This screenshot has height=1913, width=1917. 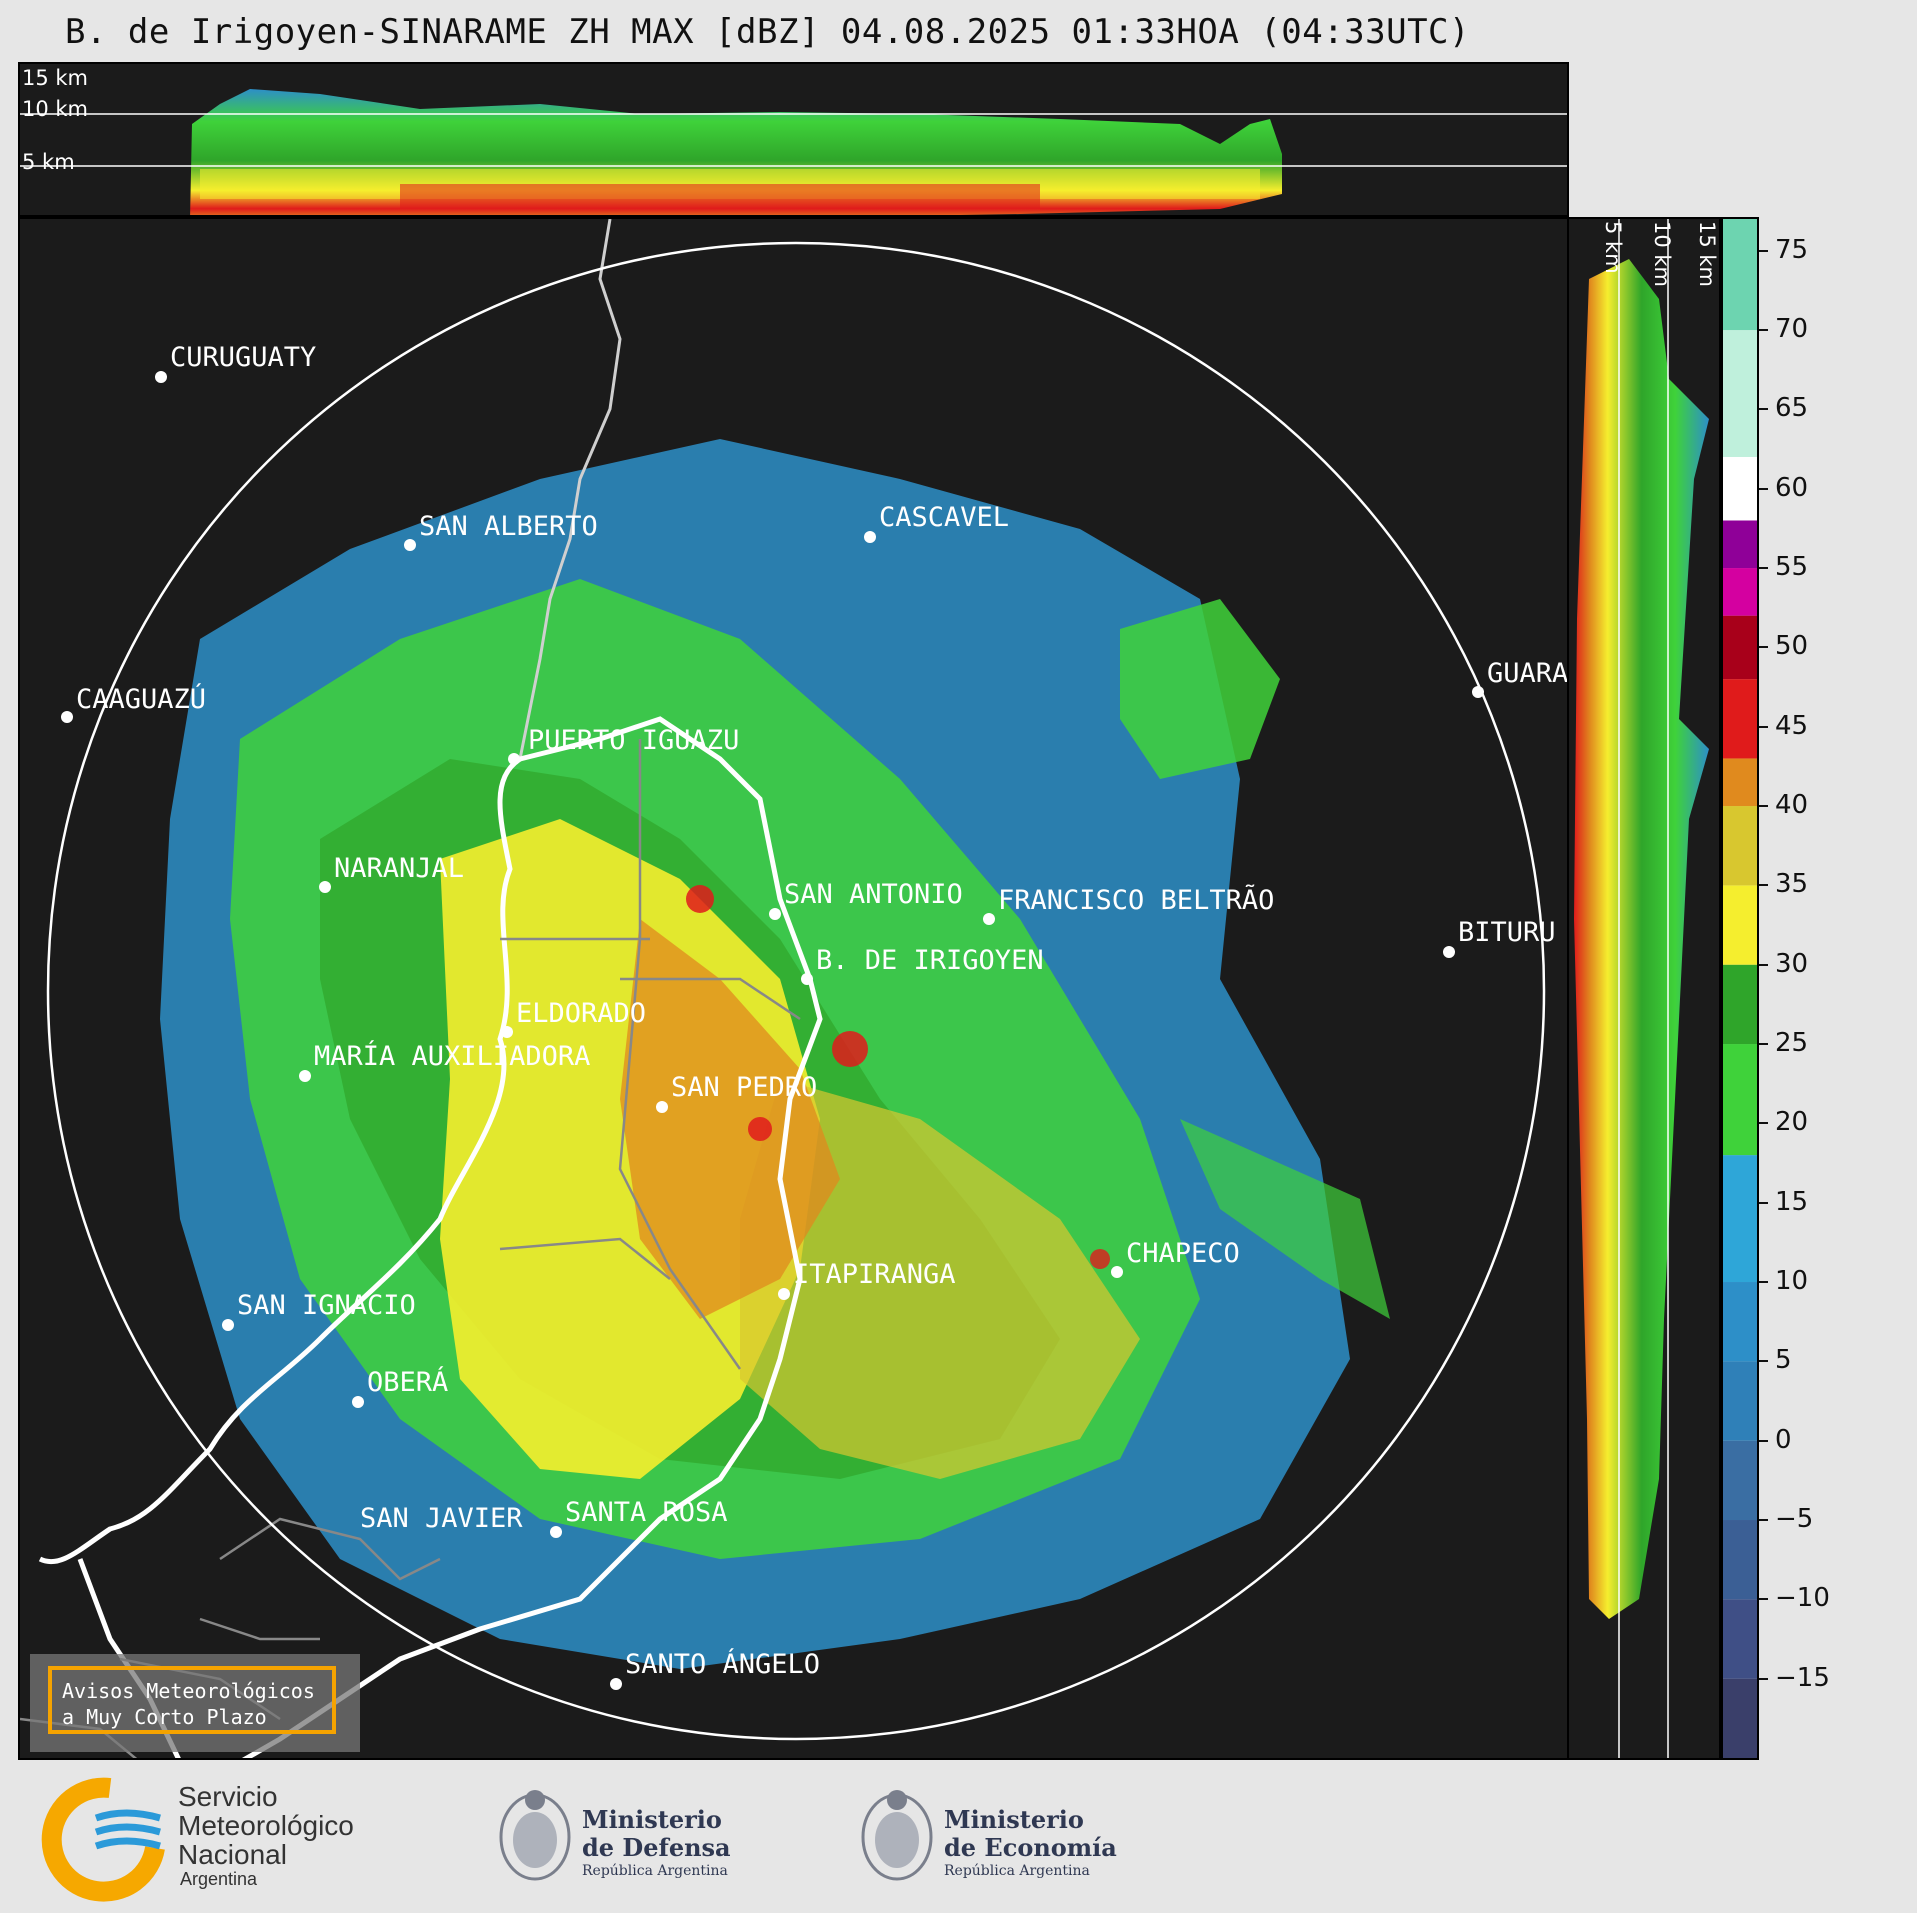 What do you see at coordinates (722, 1664) in the screenshot?
I see `city-label-santo-angelo: SANTO ÁNGELO` at bounding box center [722, 1664].